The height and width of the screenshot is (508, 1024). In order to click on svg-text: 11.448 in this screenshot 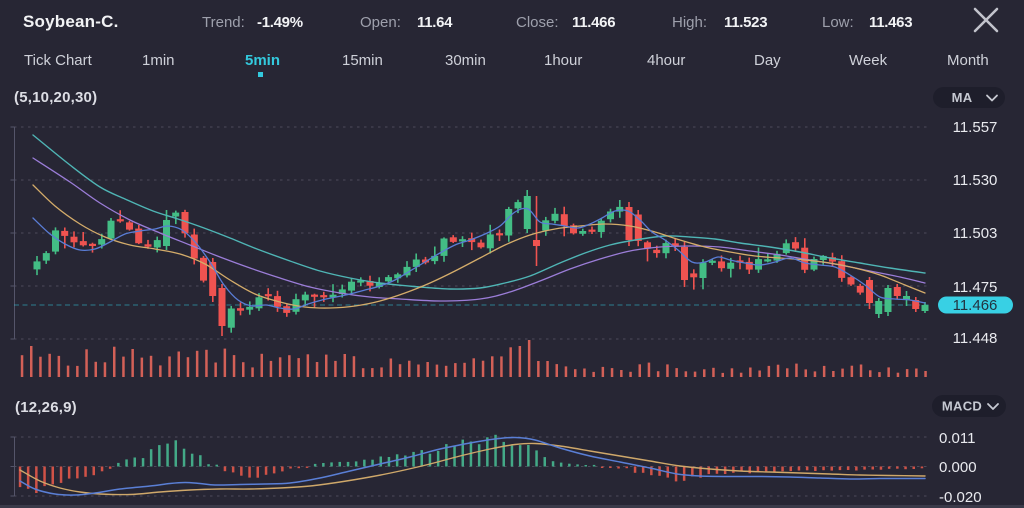, I will do `click(975, 338)`.